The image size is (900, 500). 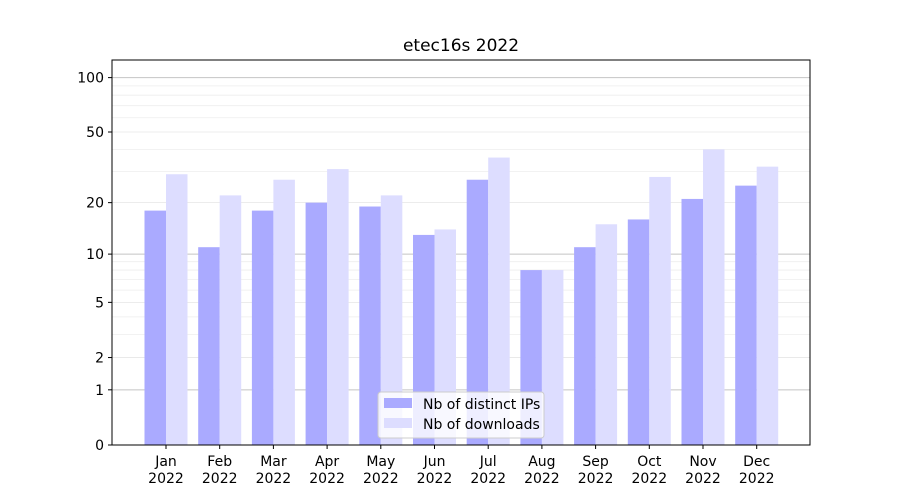 I want to click on x-tick-label-month: Aug, so click(x=541, y=462).